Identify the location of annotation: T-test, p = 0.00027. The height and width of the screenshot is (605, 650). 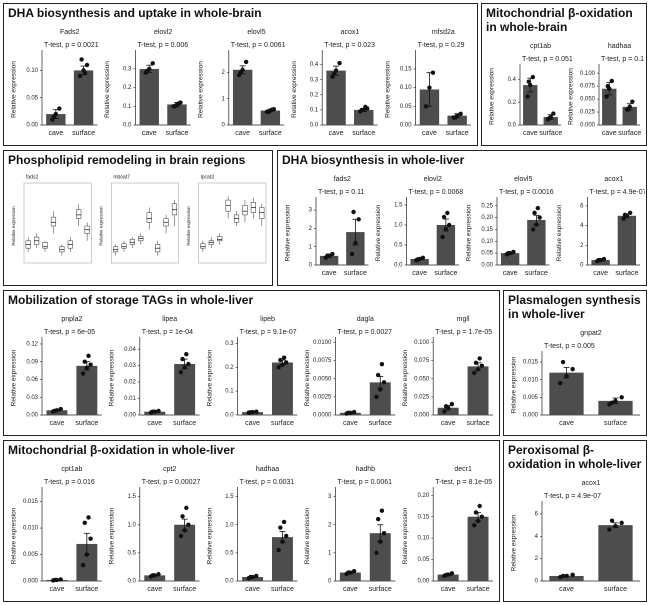
(171, 482).